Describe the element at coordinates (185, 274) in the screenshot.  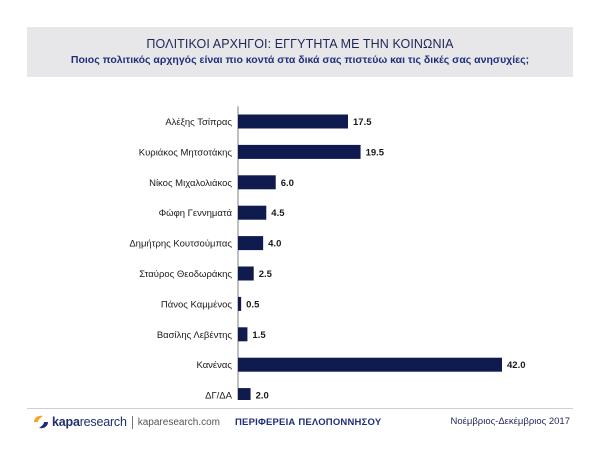
I see `category-label: Σταύρος Θεοδωράκης` at that location.